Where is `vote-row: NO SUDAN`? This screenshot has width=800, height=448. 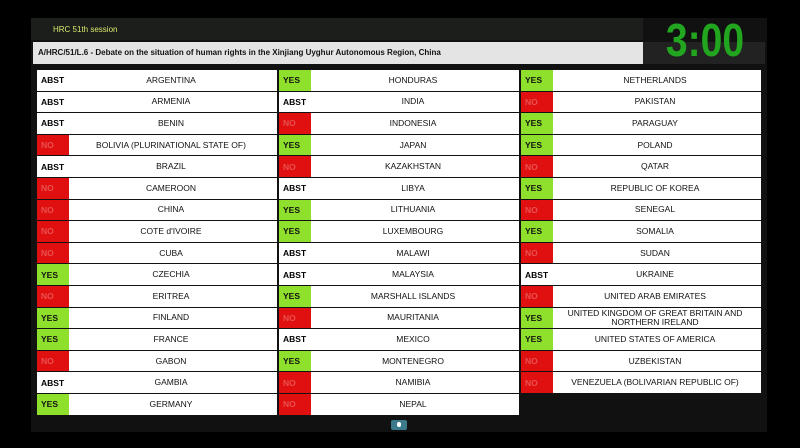 vote-row: NO SUDAN is located at coordinates (641, 253).